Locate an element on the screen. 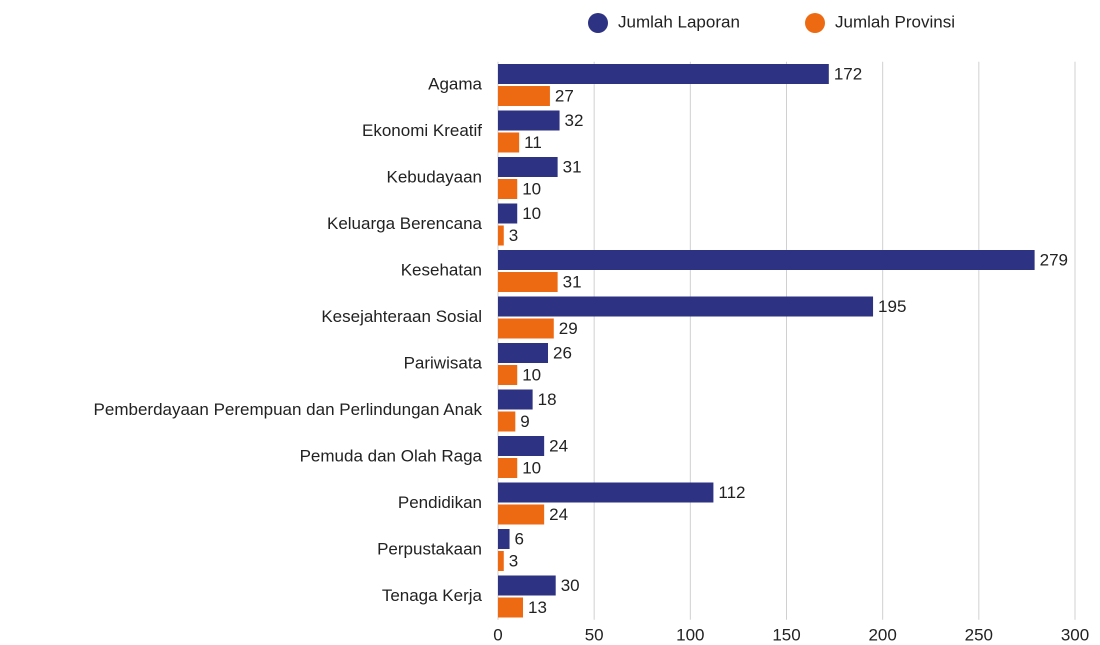 The height and width of the screenshot is (645, 1100). x-tick-label: 150 is located at coordinates (786, 634).